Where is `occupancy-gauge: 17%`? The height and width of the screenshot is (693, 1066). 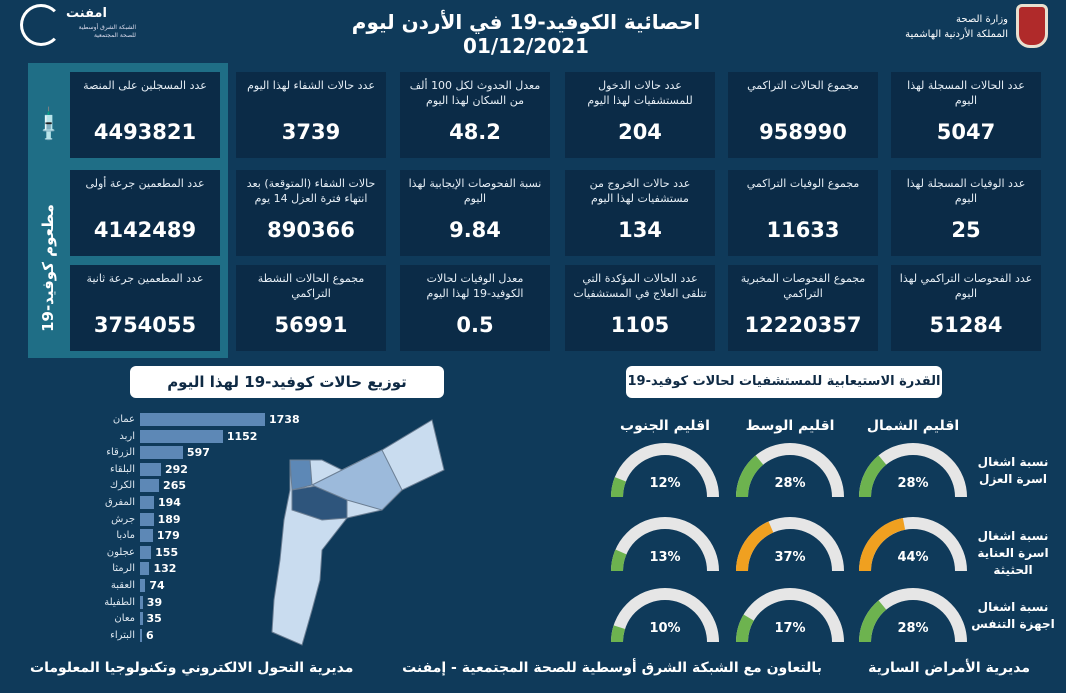
occupancy-gauge: 17% is located at coordinates (790, 617).